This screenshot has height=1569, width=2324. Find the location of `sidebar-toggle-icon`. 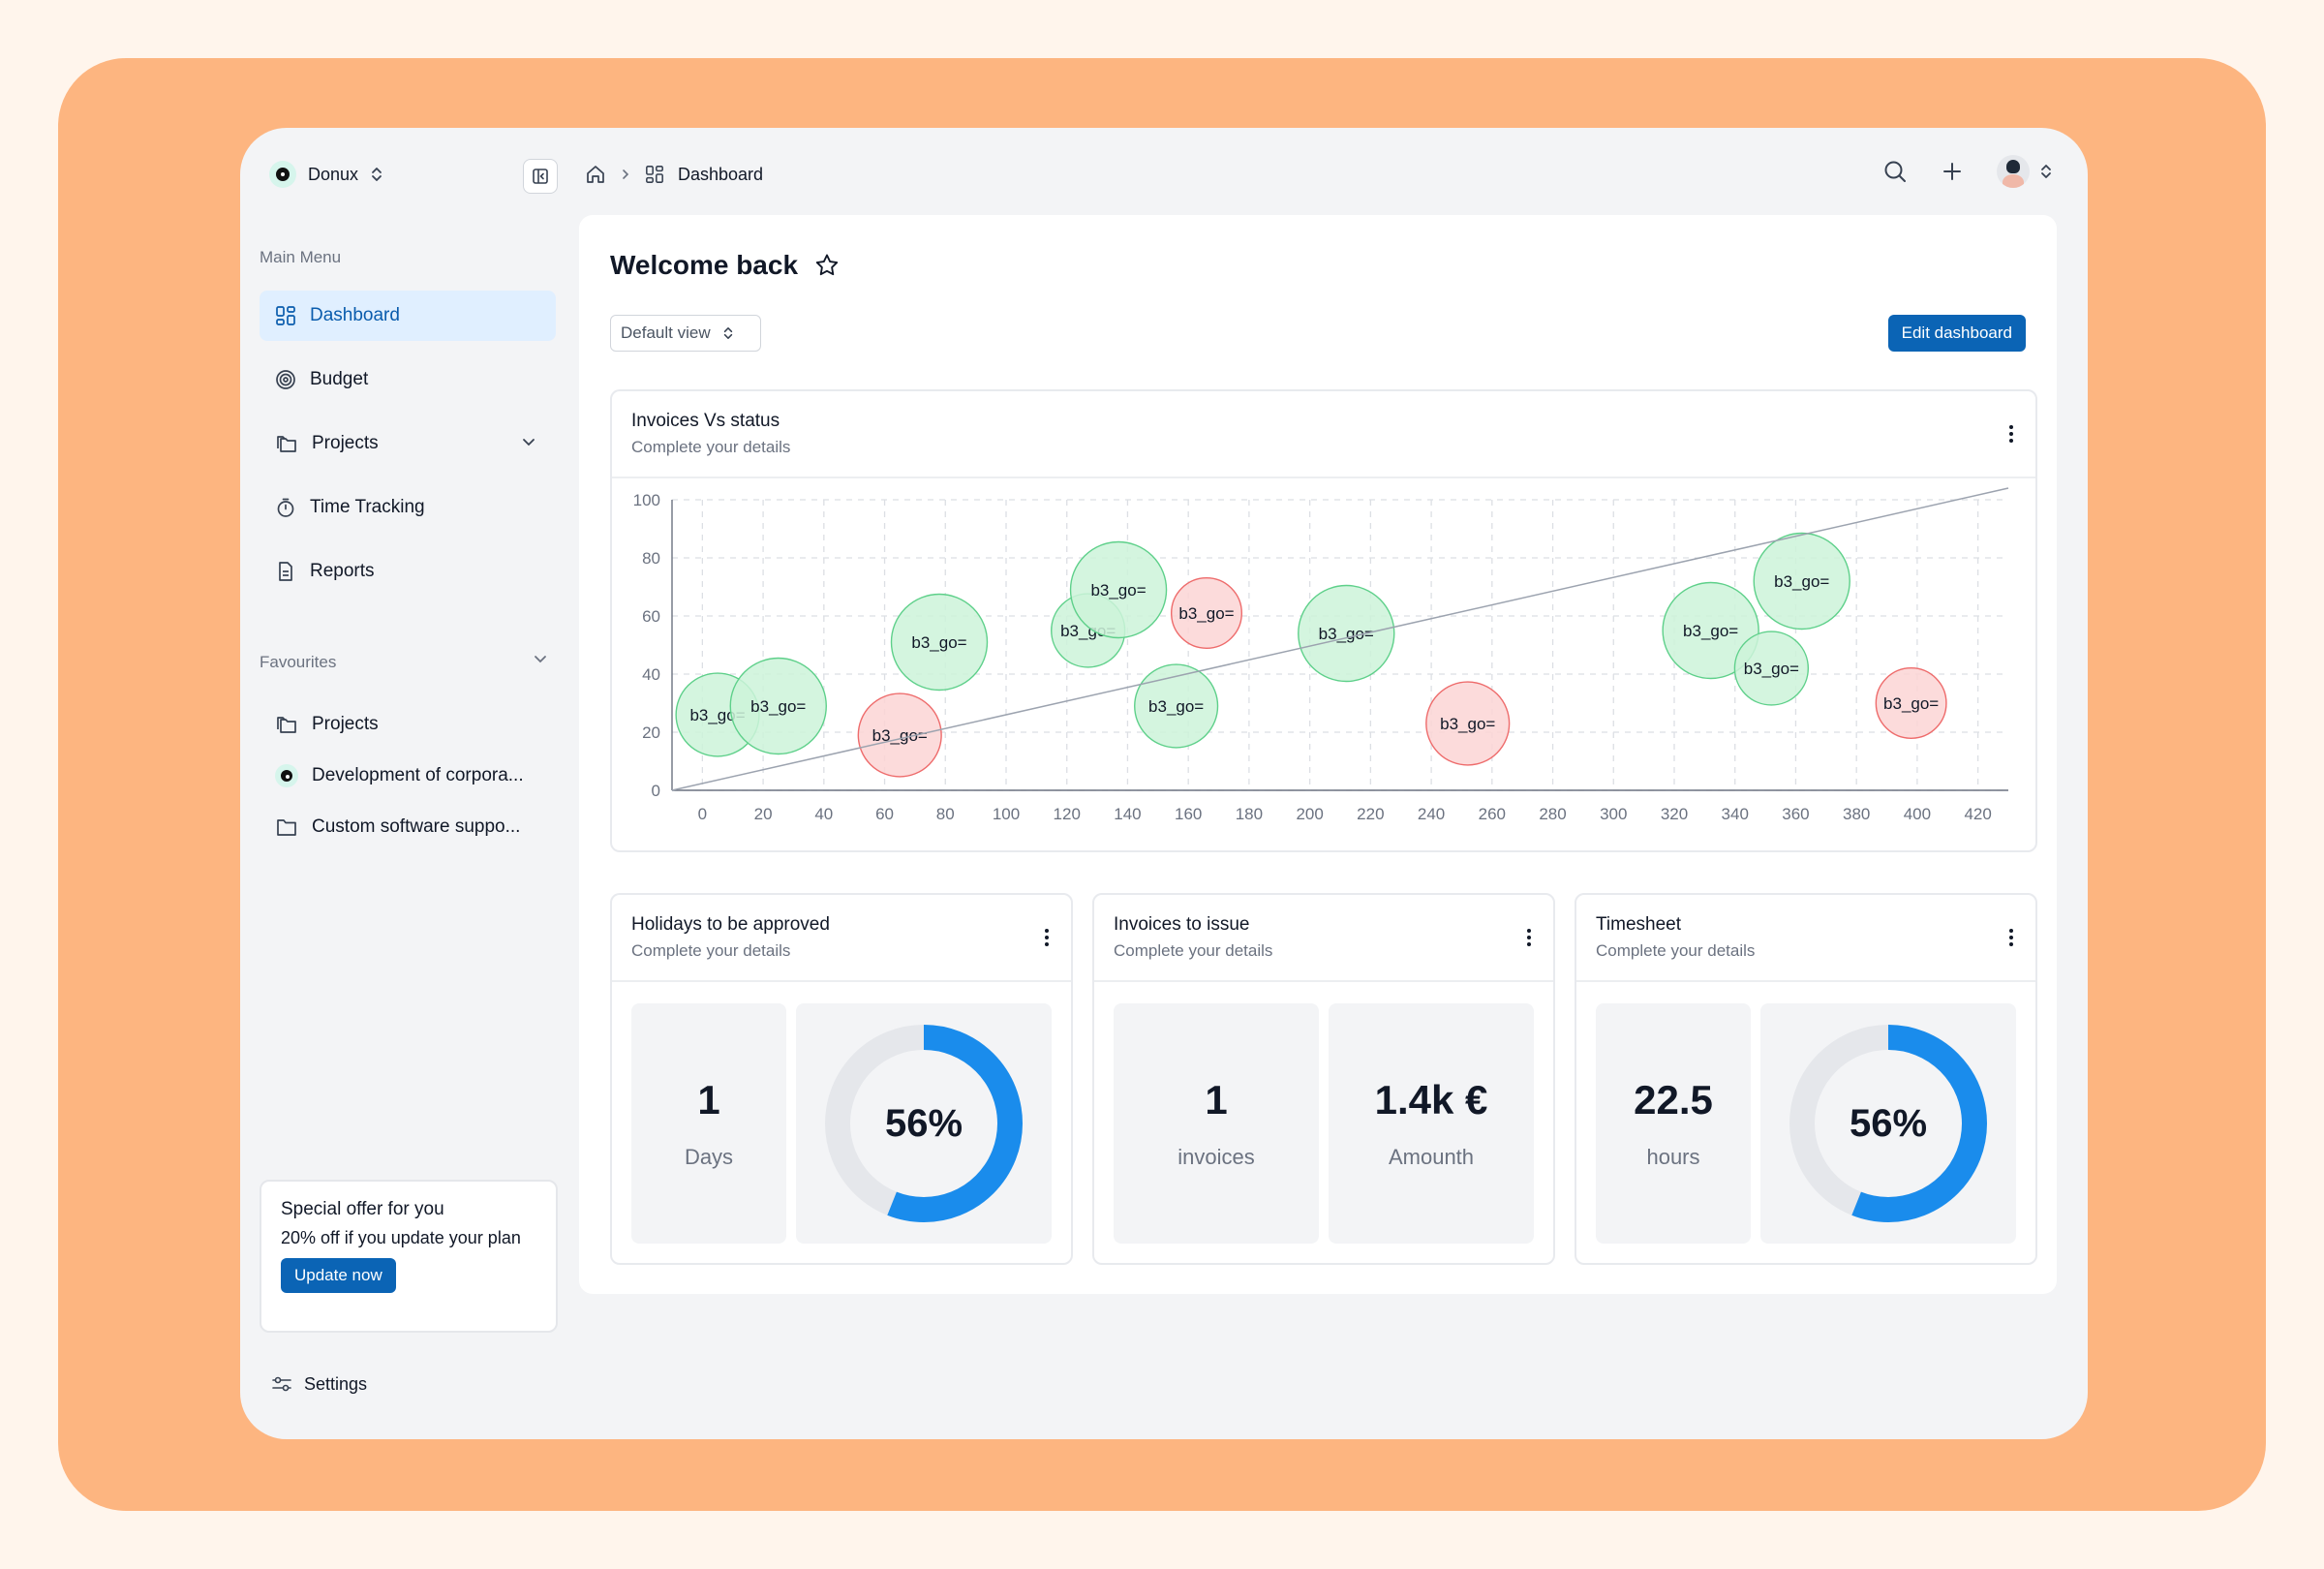

sidebar-toggle-icon is located at coordinates (540, 176).